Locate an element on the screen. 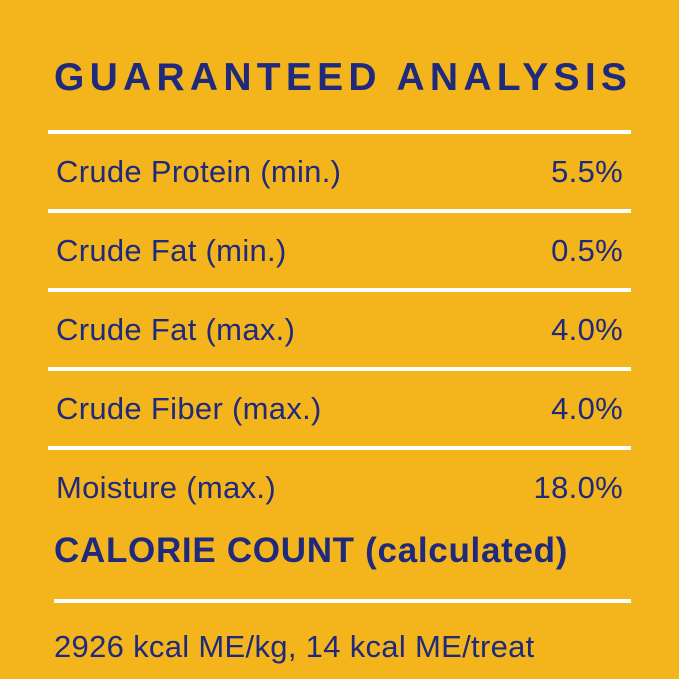  nutrient-label: Moisture (max.) is located at coordinates (166, 487).